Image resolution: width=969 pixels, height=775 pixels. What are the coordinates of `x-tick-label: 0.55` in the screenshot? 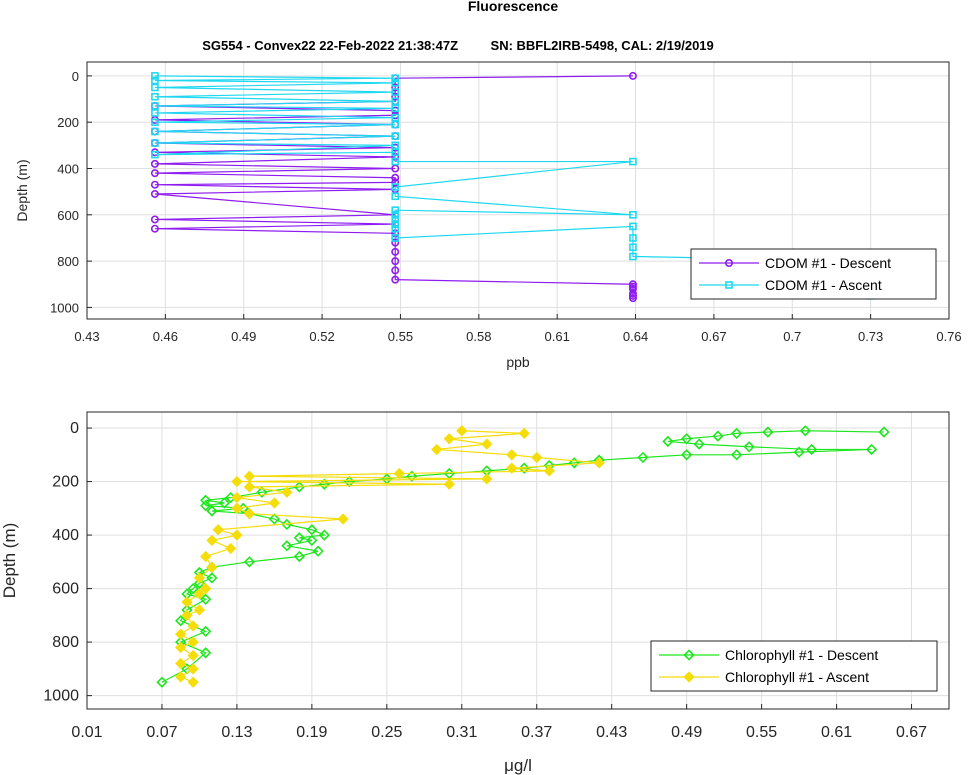 It's located at (761, 732).